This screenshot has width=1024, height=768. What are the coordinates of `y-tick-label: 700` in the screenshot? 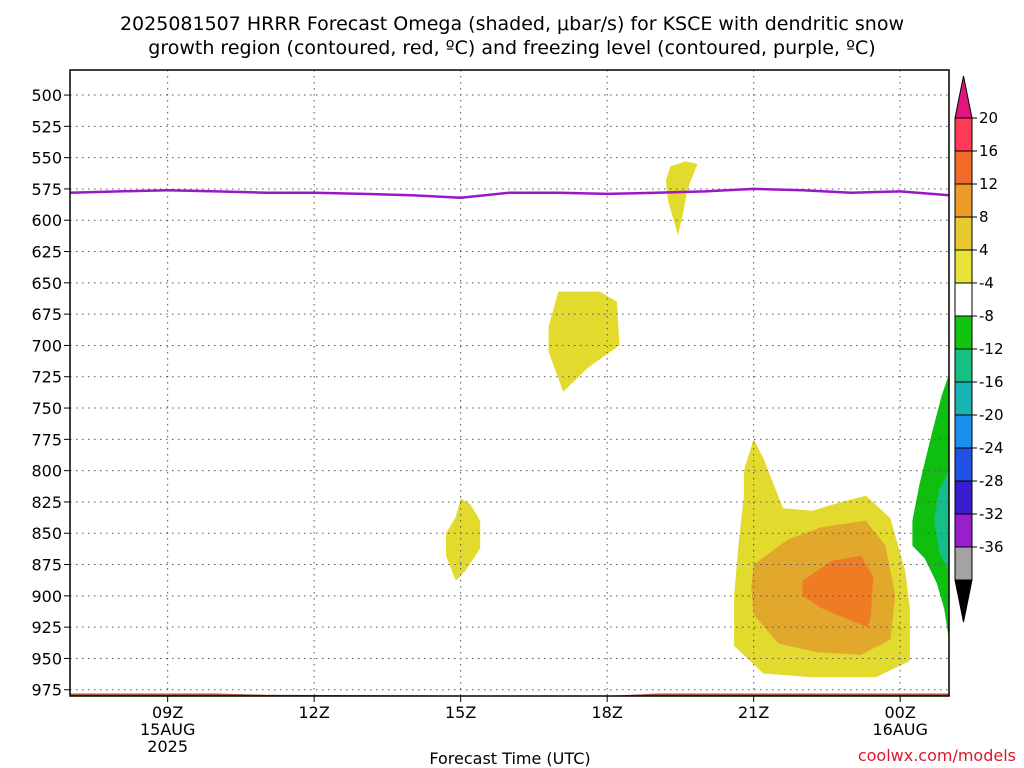 It's located at (46, 345).